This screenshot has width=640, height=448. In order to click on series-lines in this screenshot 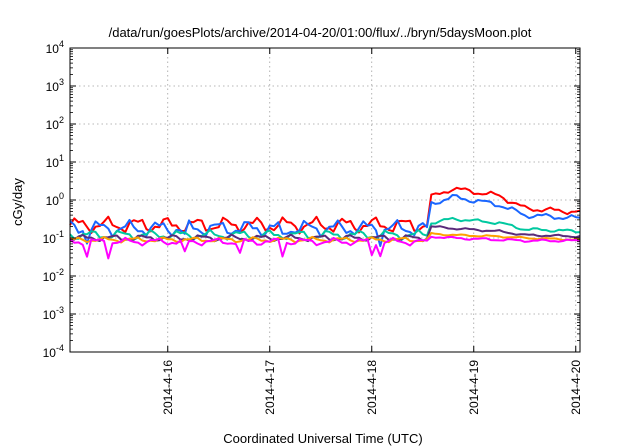, I will do `click(325, 223)`.